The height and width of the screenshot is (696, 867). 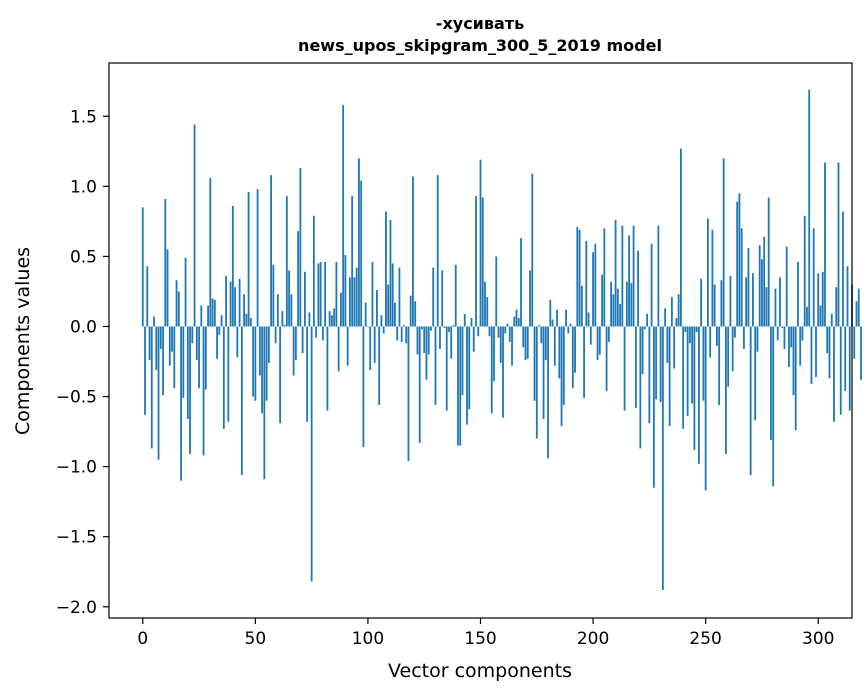 I want to click on y-tick-label: −0.5, so click(x=76, y=398).